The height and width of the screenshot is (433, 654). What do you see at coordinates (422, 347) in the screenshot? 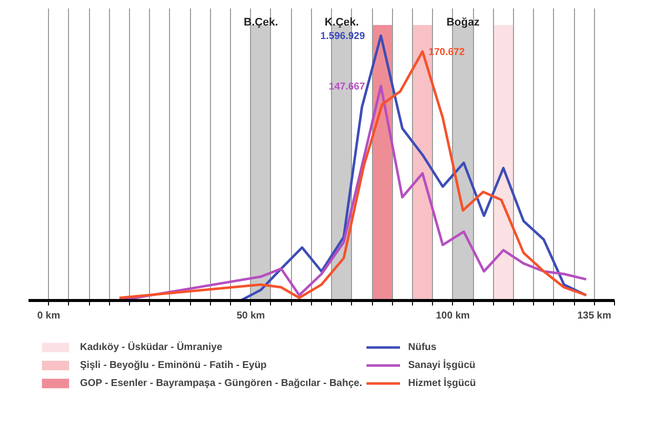
I see `legend-label: Nüfus` at bounding box center [422, 347].